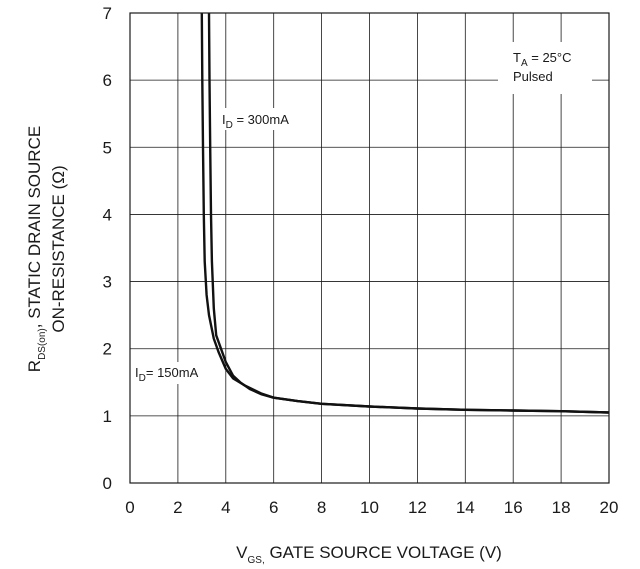 This screenshot has height=569, width=640. I want to click on y-tick-label: 7, so click(107, 13).